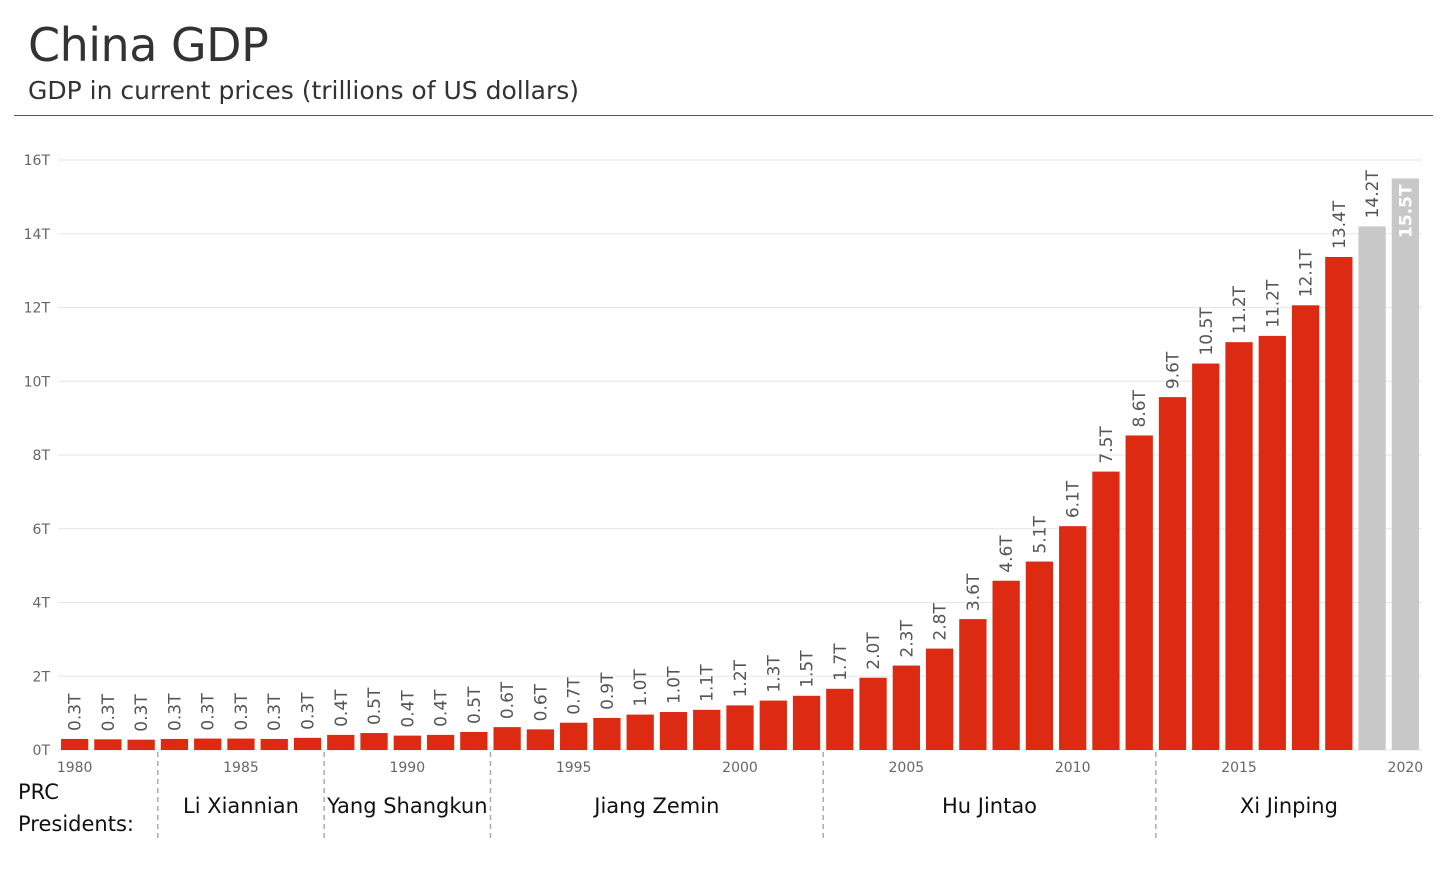 This screenshot has height=876, width=1442. I want to click on y-tick-label: 4T, so click(42, 604).